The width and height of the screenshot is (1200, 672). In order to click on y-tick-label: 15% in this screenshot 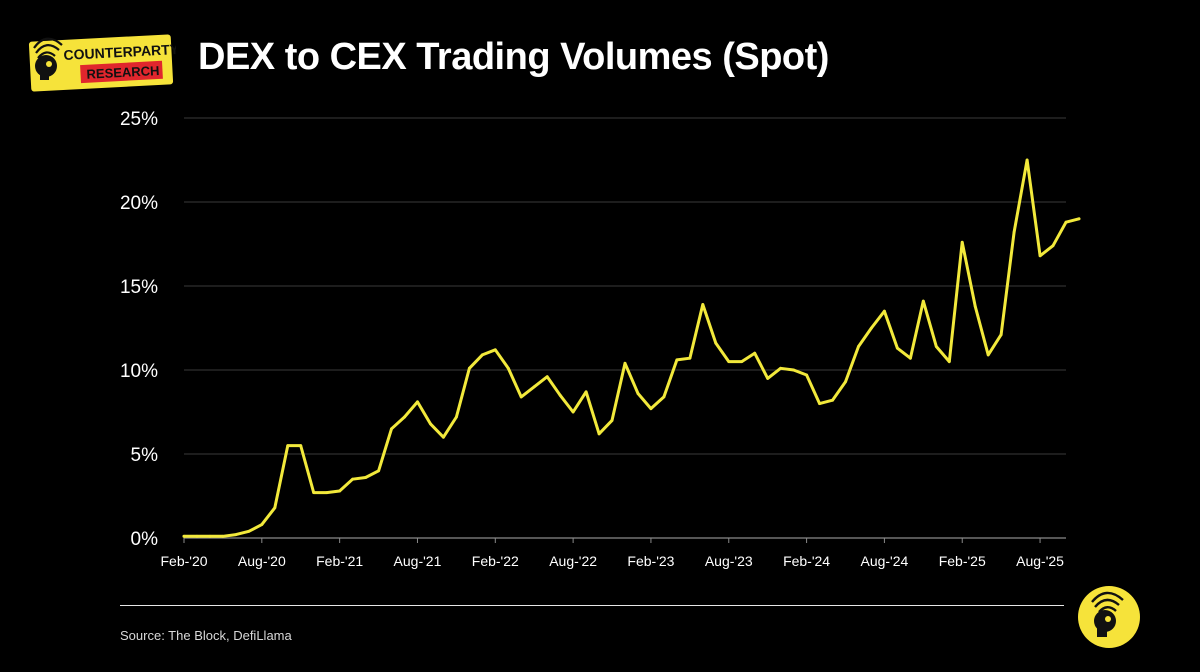, I will do `click(139, 287)`.